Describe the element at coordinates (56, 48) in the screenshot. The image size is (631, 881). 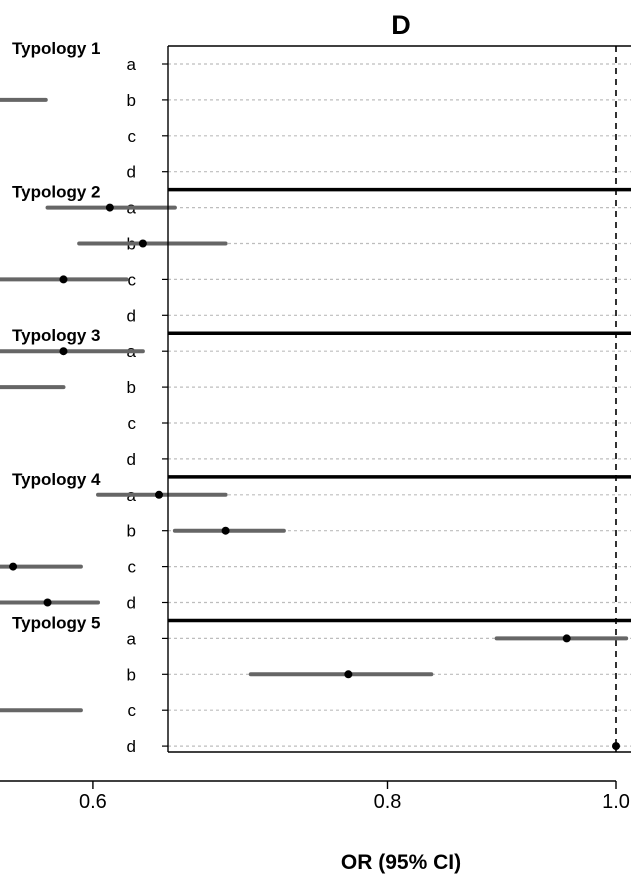
I see `group-label: Typology 1` at that location.